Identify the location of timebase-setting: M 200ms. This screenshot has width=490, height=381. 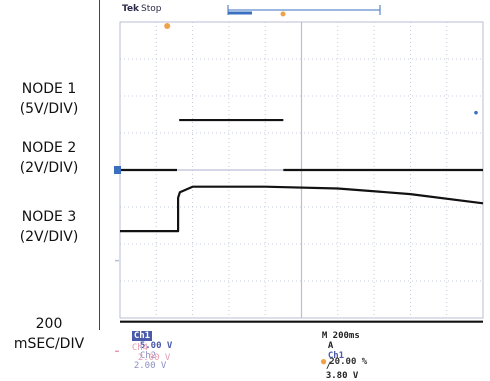
(340, 336).